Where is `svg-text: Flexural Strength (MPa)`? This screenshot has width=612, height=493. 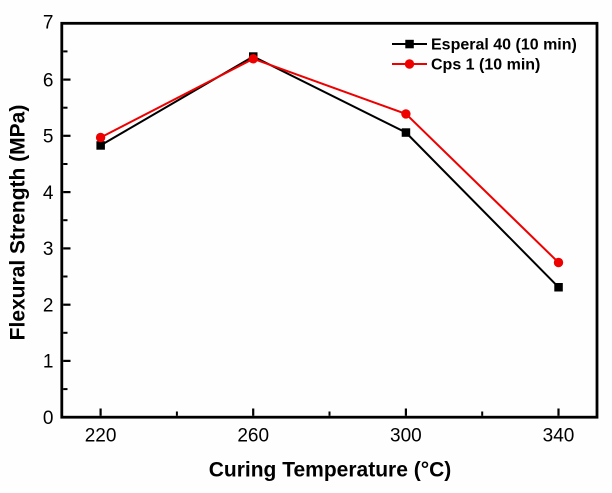
svg-text: Flexural Strength (MPa) is located at coordinates (18, 223).